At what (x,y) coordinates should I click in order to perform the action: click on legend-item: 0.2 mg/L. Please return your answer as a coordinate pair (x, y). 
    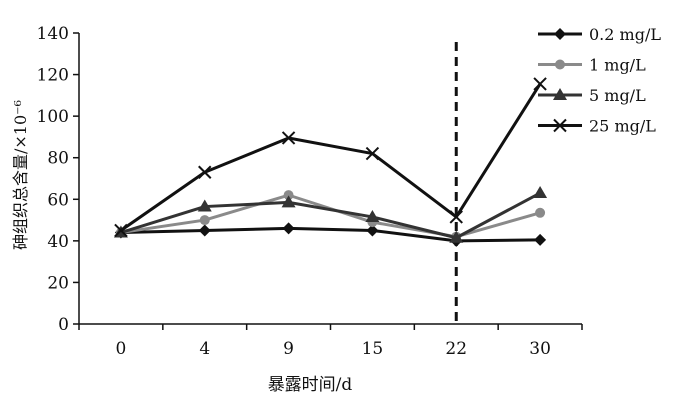
    Looking at the image, I should click on (599, 34).